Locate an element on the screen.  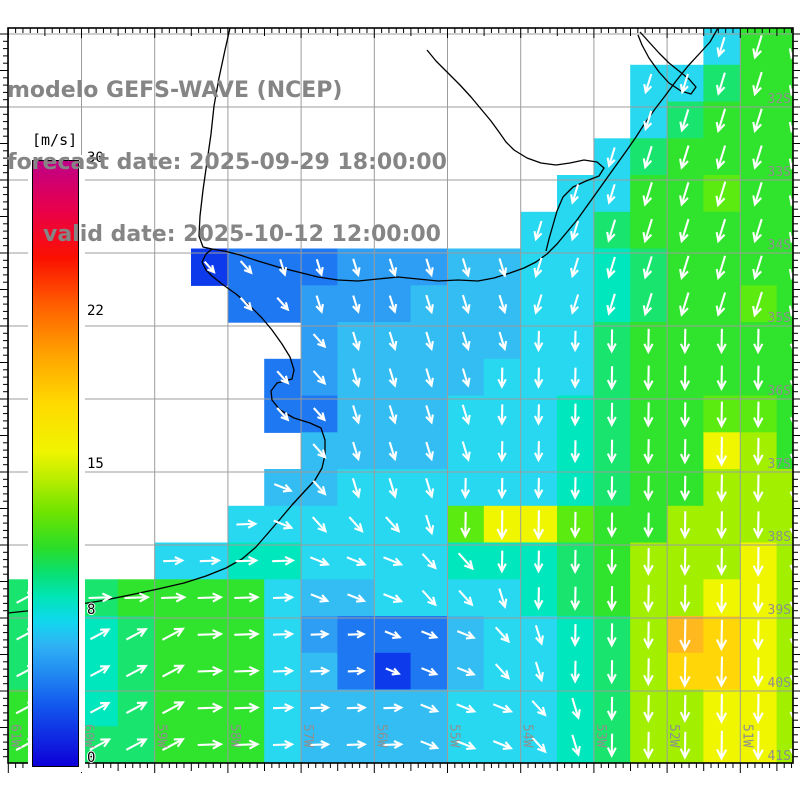
colorbar is located at coordinates (56, 463).